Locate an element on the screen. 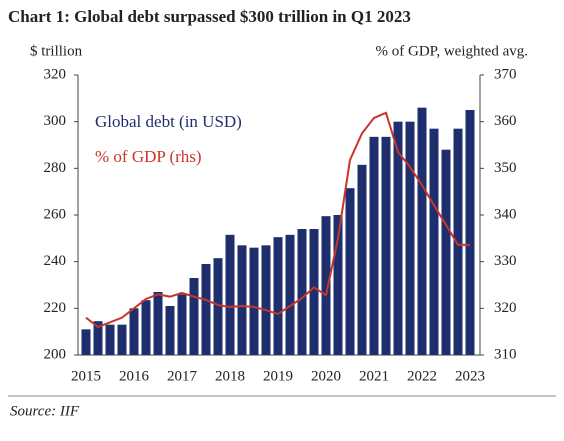 This screenshot has height=441, width=564. x-tick-label: 2023 is located at coordinates (470, 376).